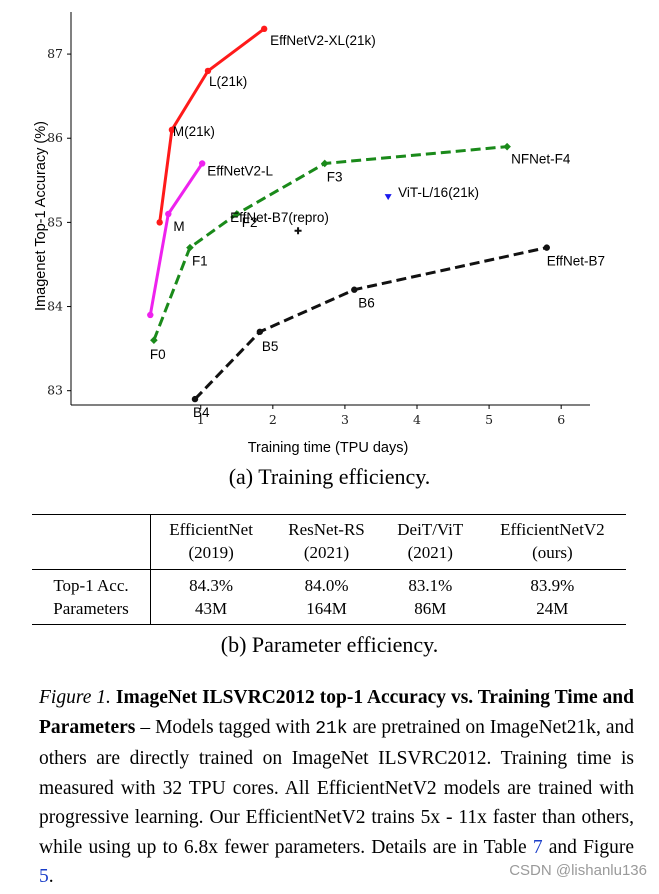 The image size is (659, 894). I want to click on point-label: EffNet-B7, so click(576, 261).